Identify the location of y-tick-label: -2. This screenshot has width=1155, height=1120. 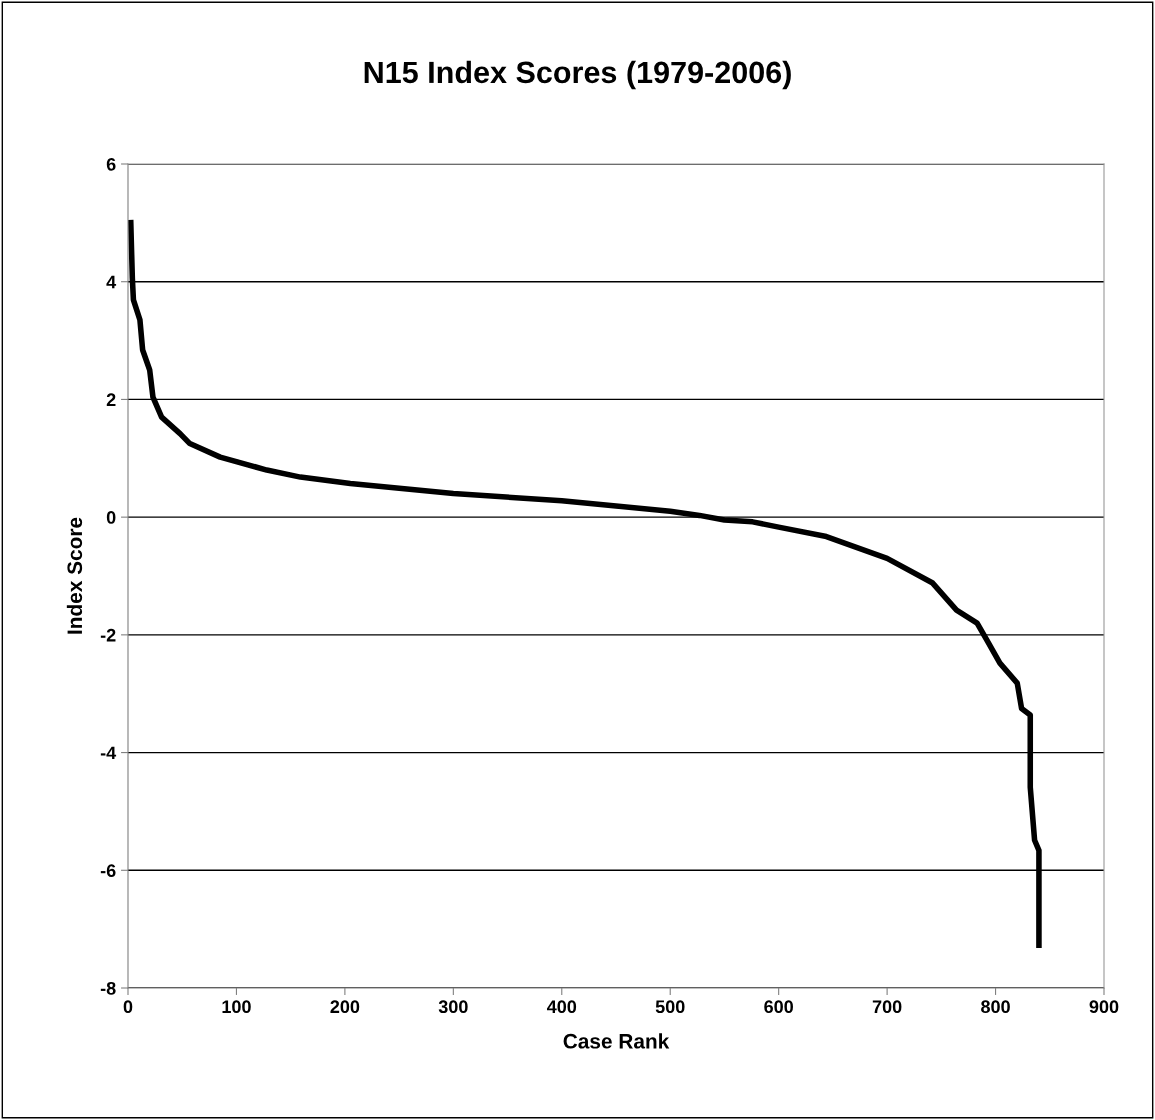
(108, 635).